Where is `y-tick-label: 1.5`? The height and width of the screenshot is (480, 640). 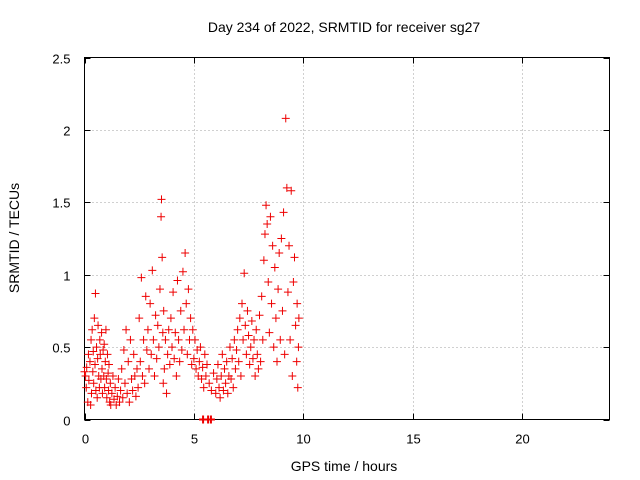 y-tick-label: 1.5 is located at coordinates (61, 203).